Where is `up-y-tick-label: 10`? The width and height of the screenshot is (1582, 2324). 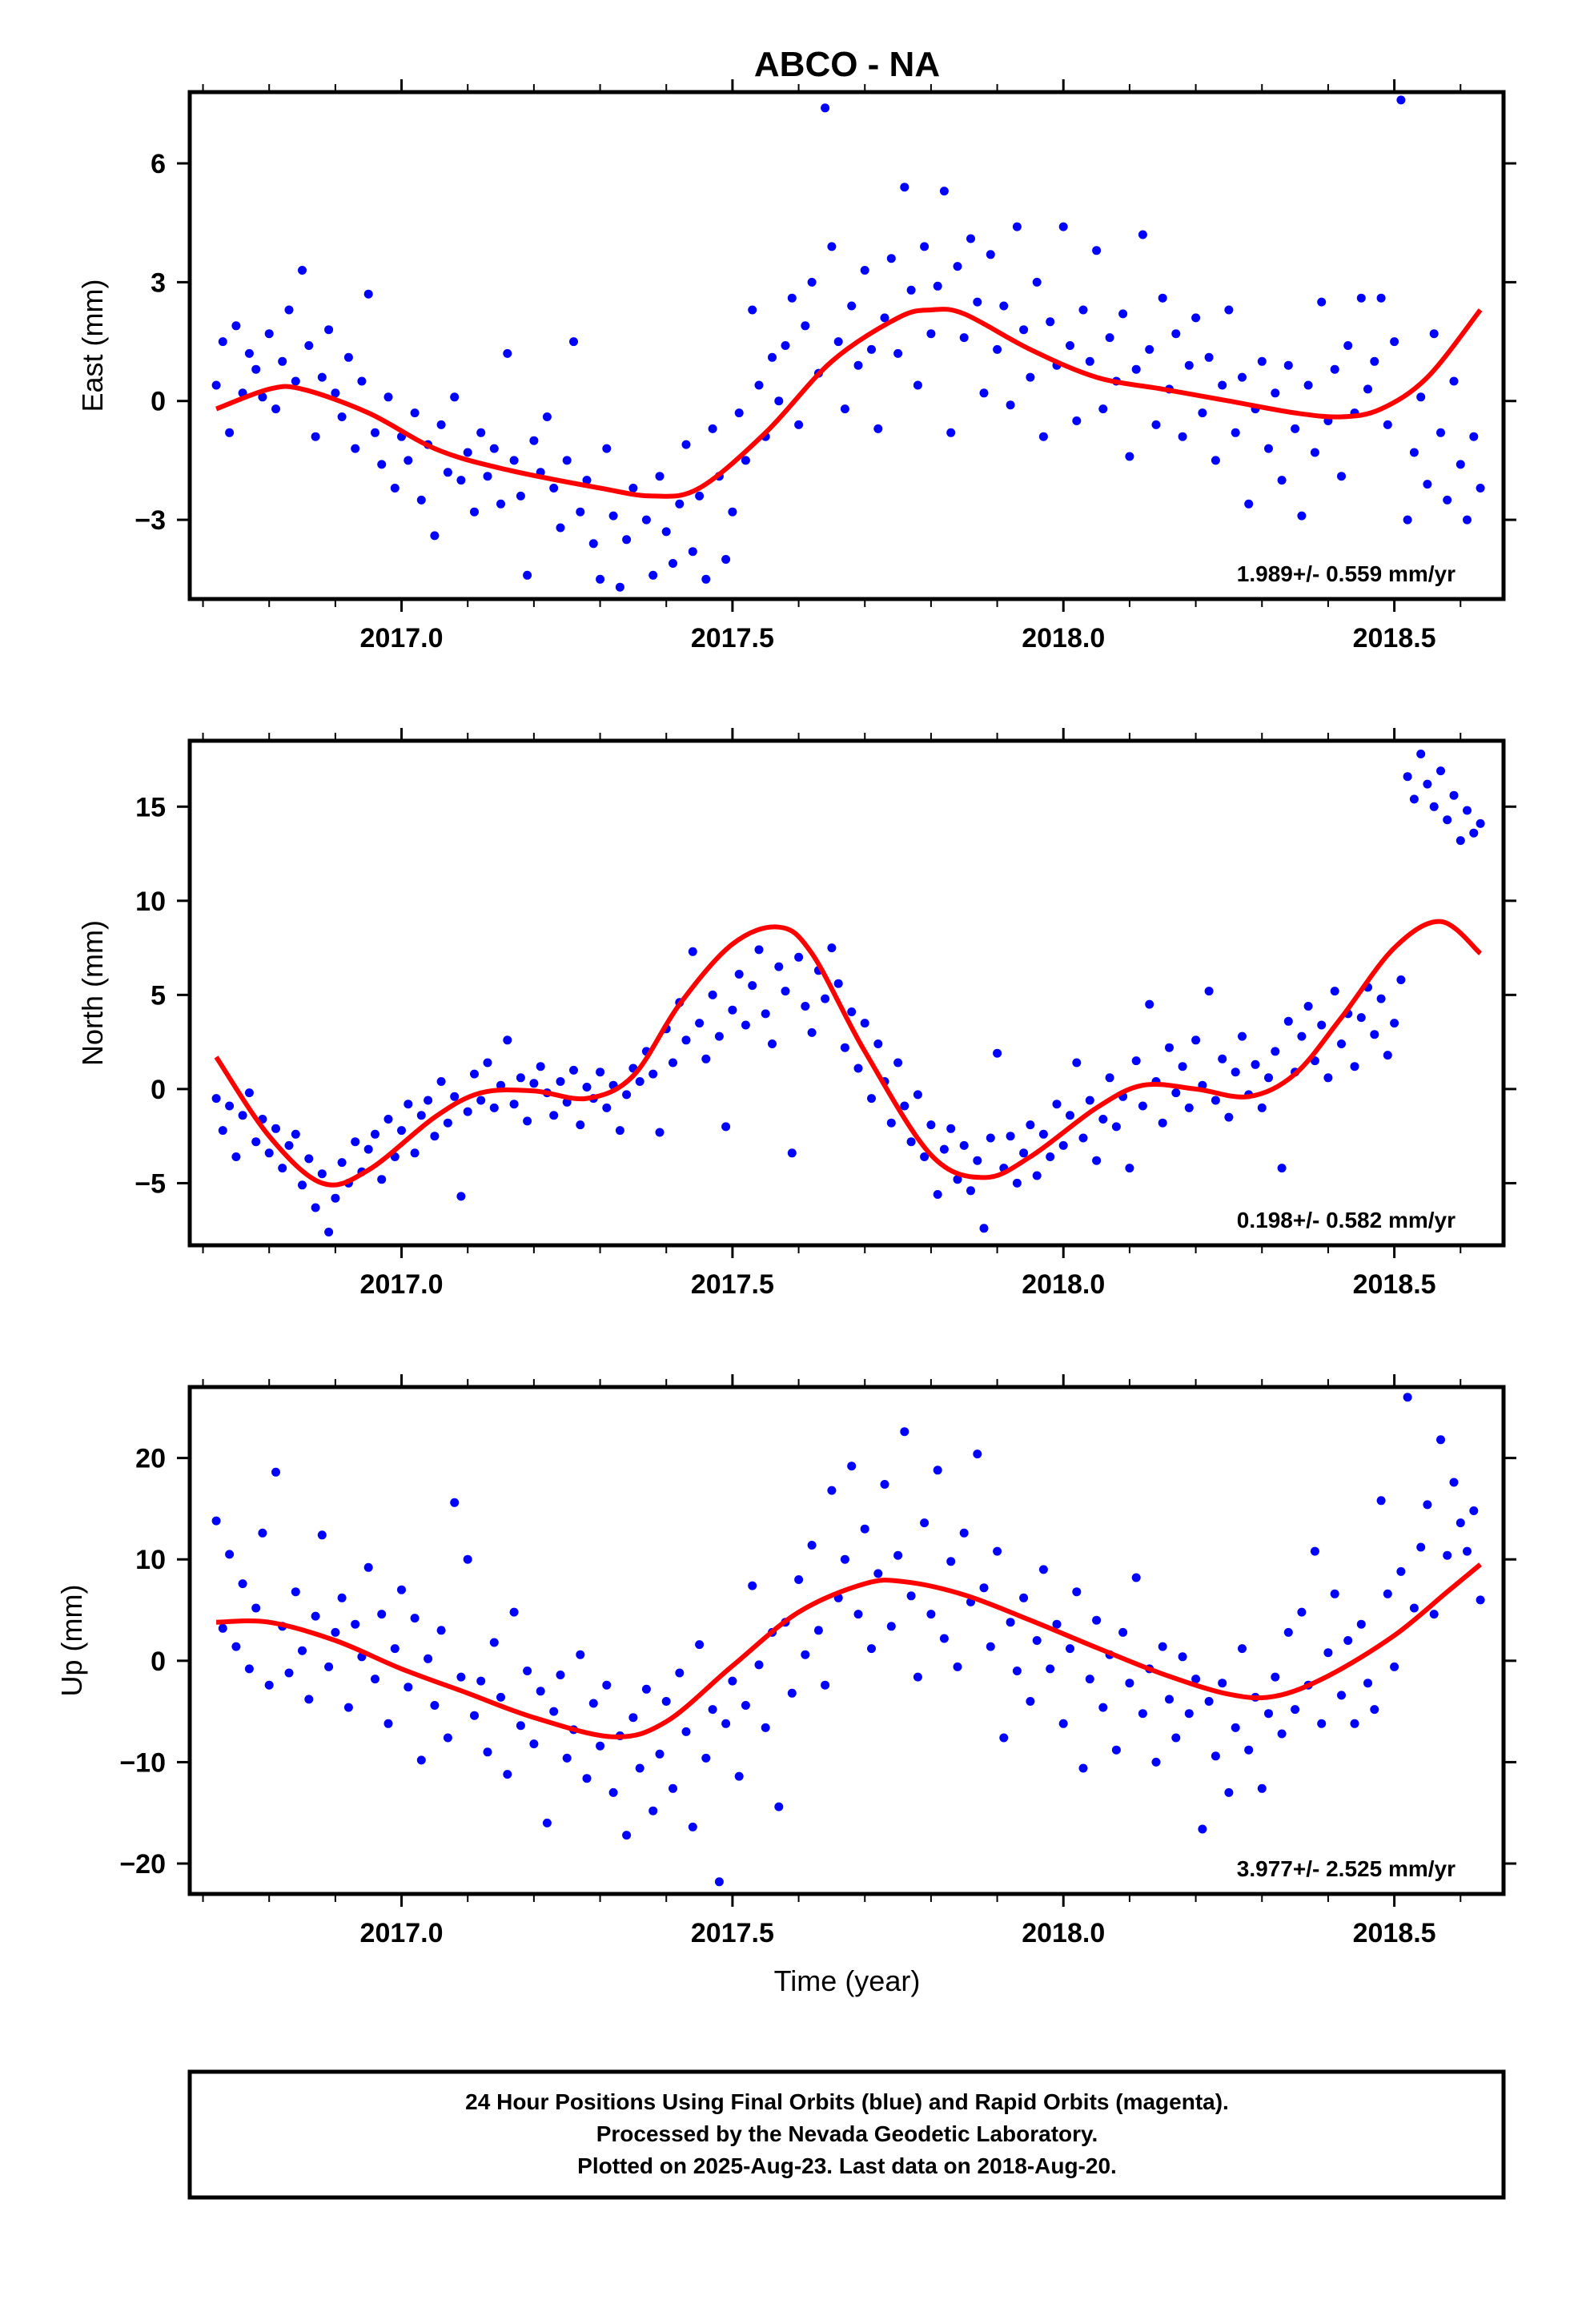
up-y-tick-label: 10 is located at coordinates (151, 1560).